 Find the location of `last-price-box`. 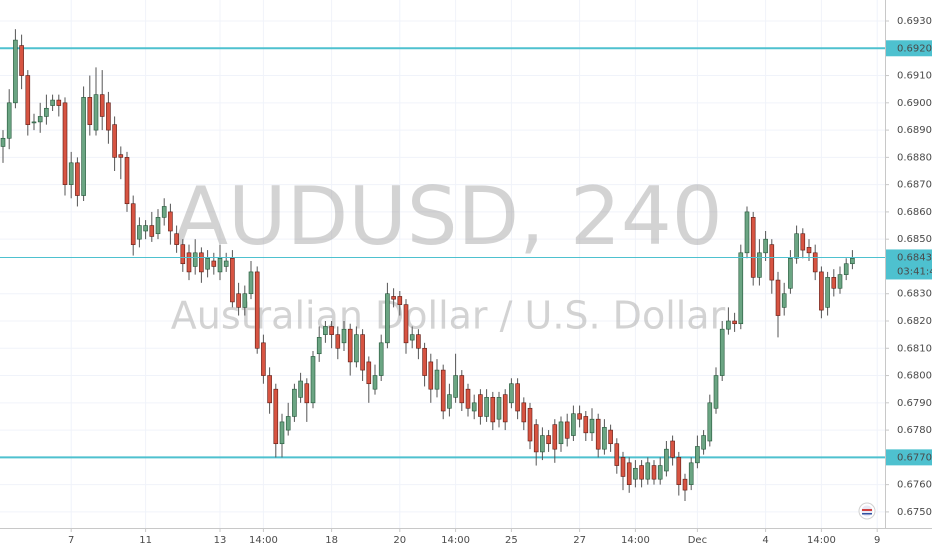

last-price-box is located at coordinates (909, 264).